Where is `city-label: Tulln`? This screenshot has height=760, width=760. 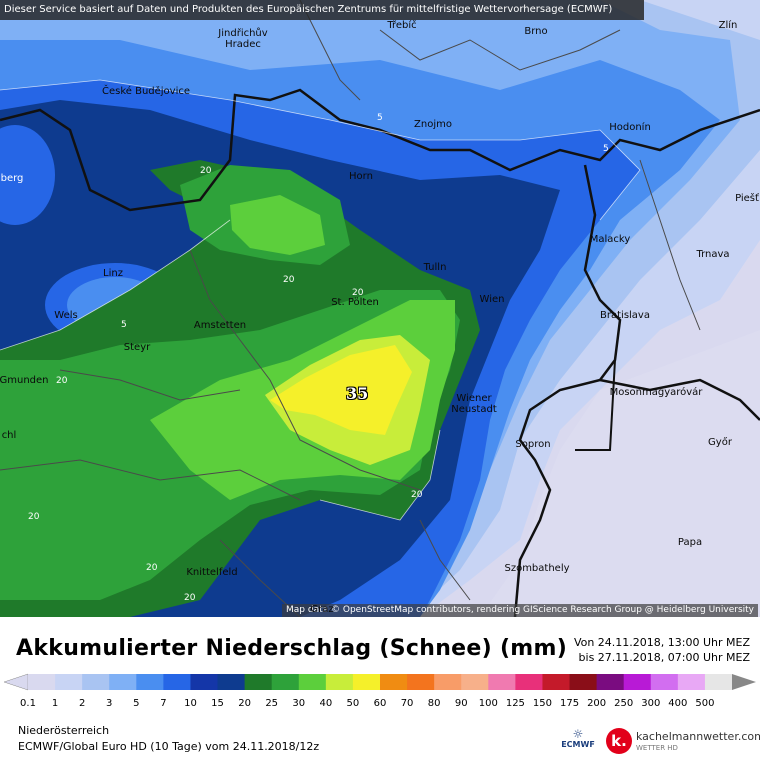 city-label: Tulln is located at coordinates (435, 267).